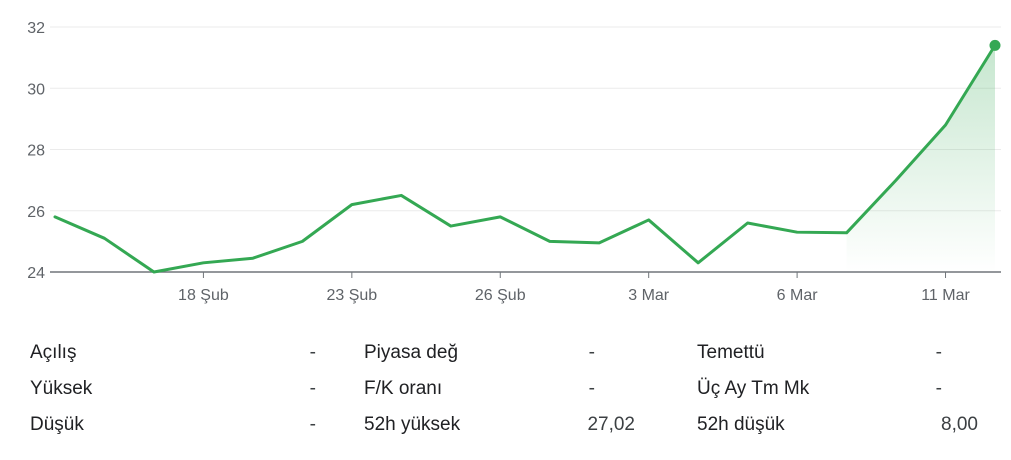 Image resolution: width=1011 pixels, height=460 pixels. Describe the element at coordinates (351, 295) in the screenshot. I see `x-tick-label-1: 23 Şub` at that location.